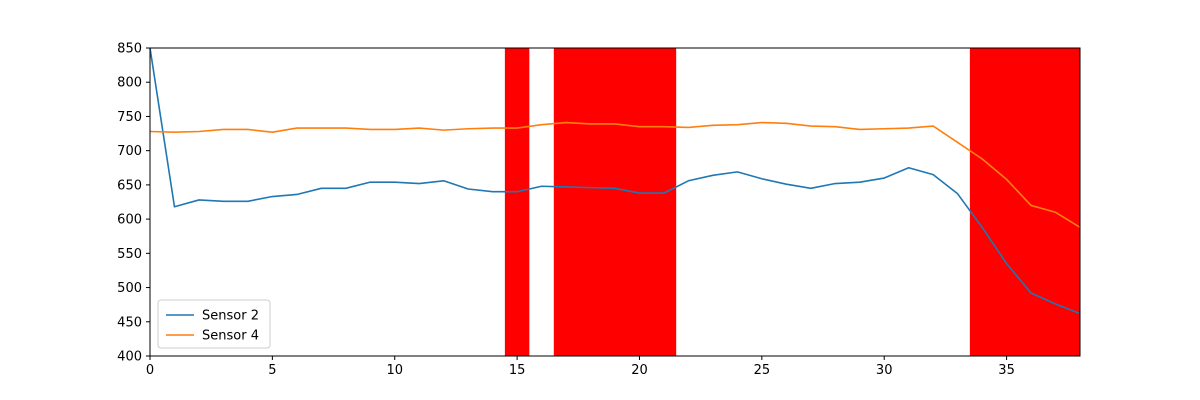 This screenshot has width=1200, height=400. Describe the element at coordinates (762, 370) in the screenshot. I see `x-tick-label: 25` at that location.